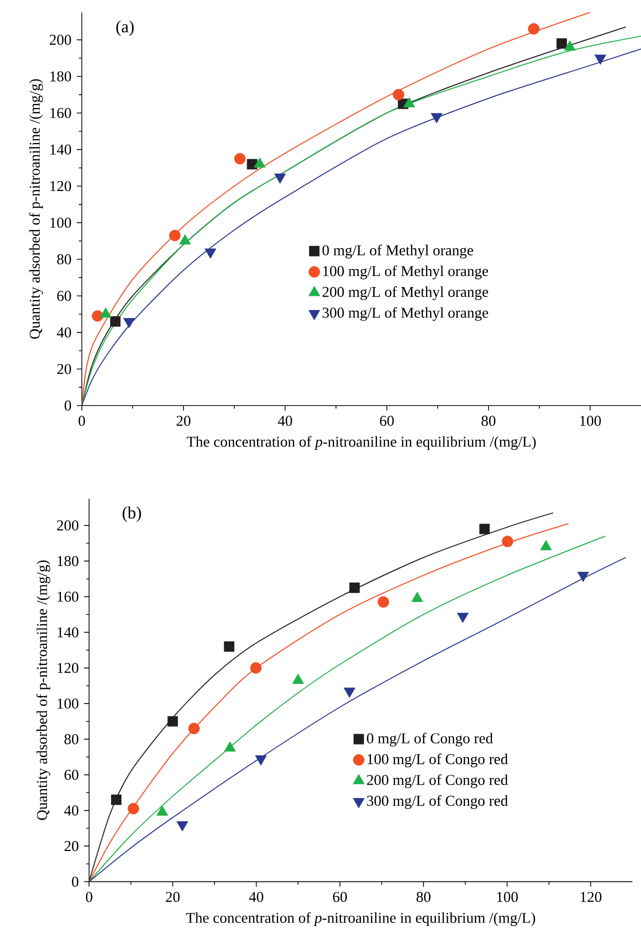  Describe the element at coordinates (591, 897) in the screenshot. I see `x-tick-label: 120` at that location.